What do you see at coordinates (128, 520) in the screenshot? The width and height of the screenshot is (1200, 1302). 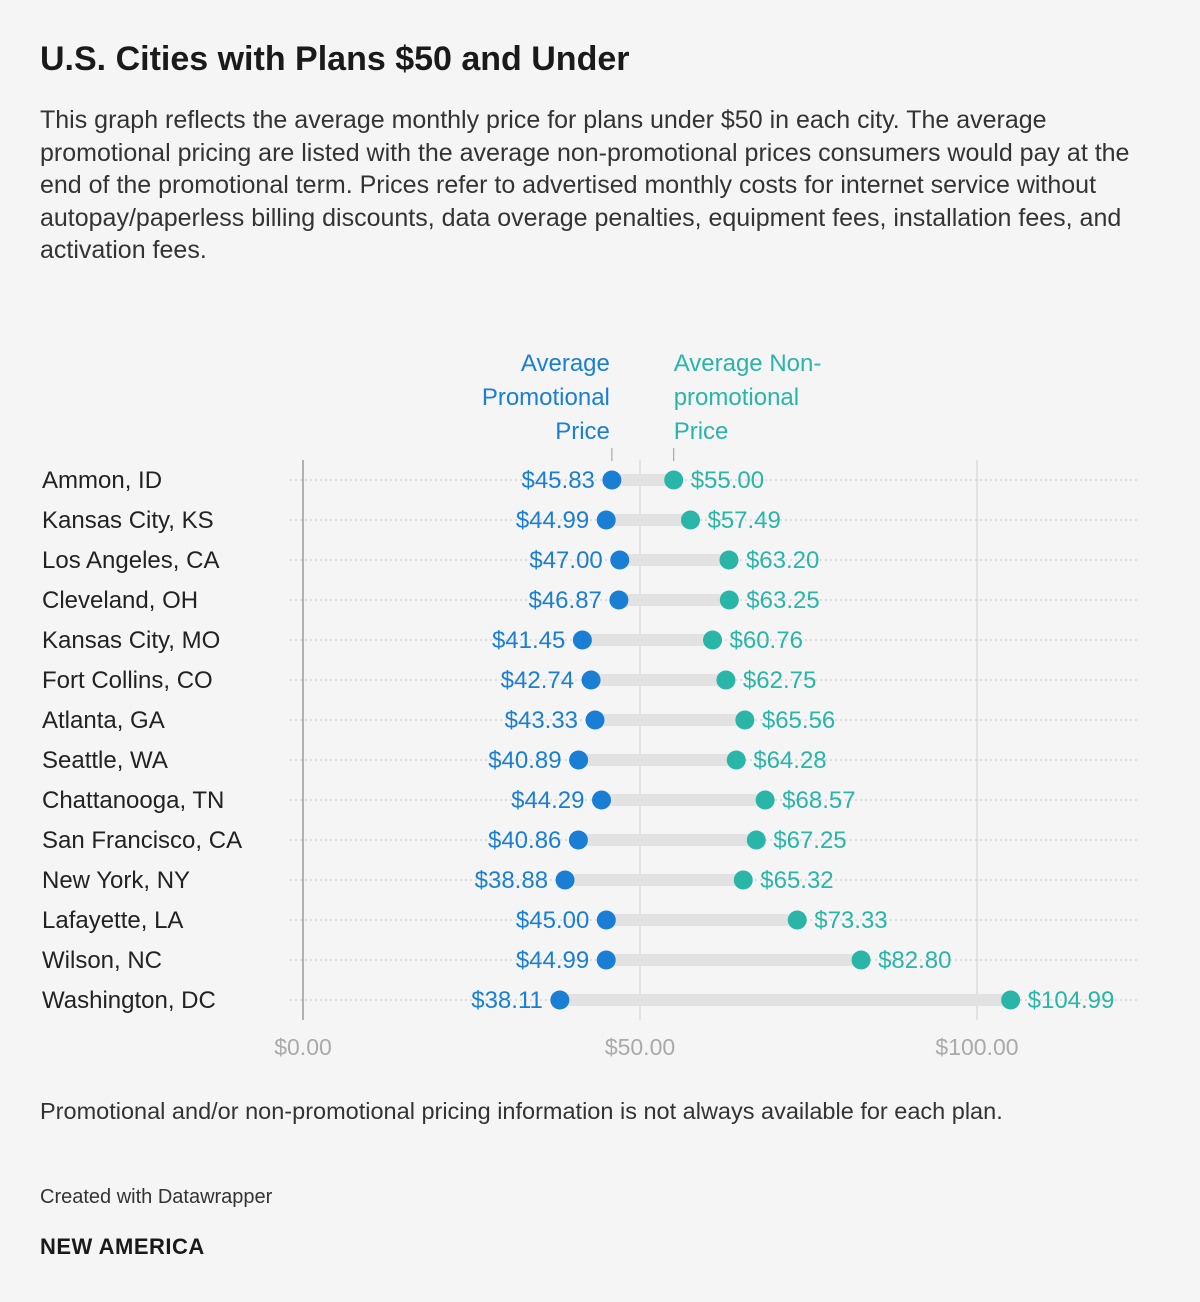 I see `city-label: Kansas City, KS` at bounding box center [128, 520].